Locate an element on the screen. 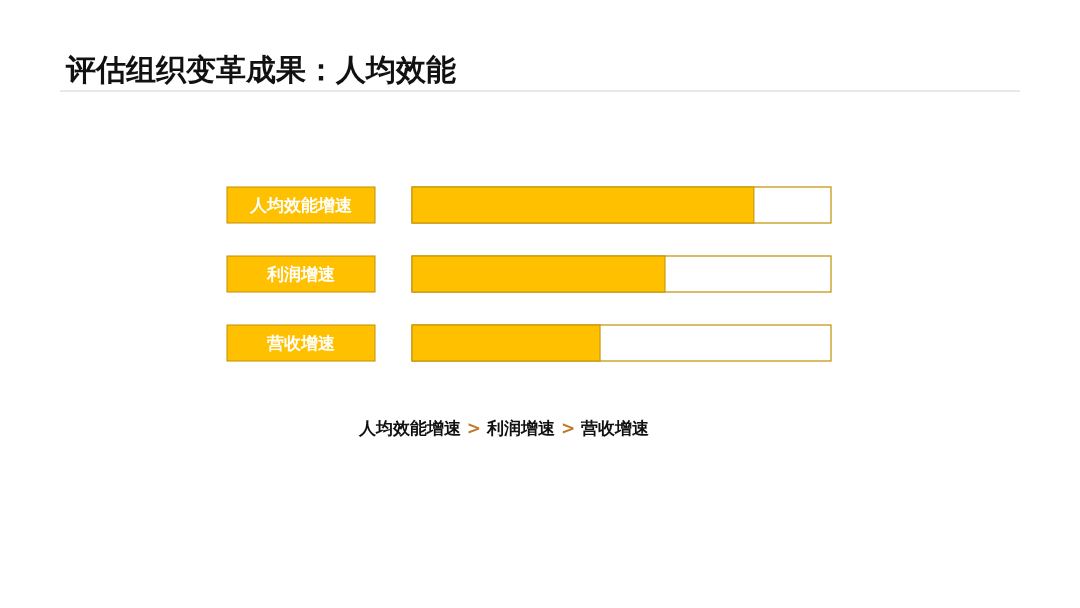  text: 人均效能增速 > 利润增速 > 营收增速 is located at coordinates (503, 428).